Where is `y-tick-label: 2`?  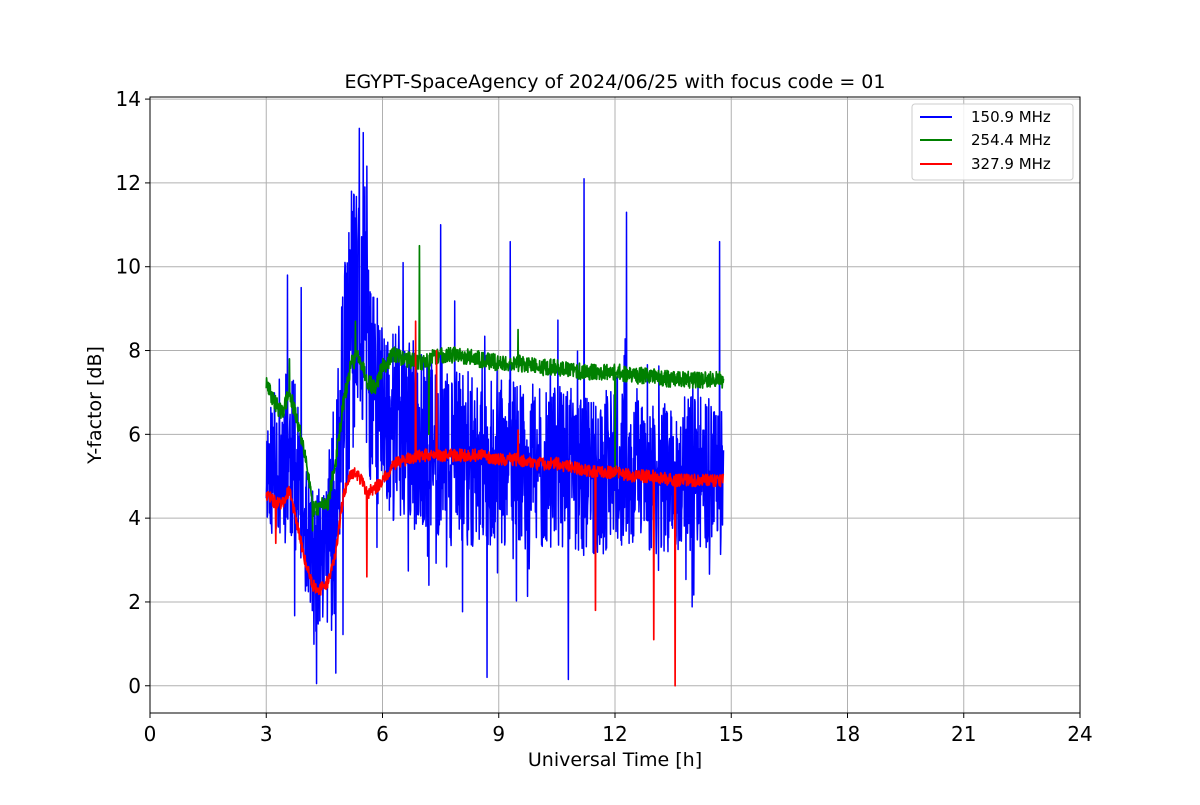 y-tick-label: 2 is located at coordinates (134, 602).